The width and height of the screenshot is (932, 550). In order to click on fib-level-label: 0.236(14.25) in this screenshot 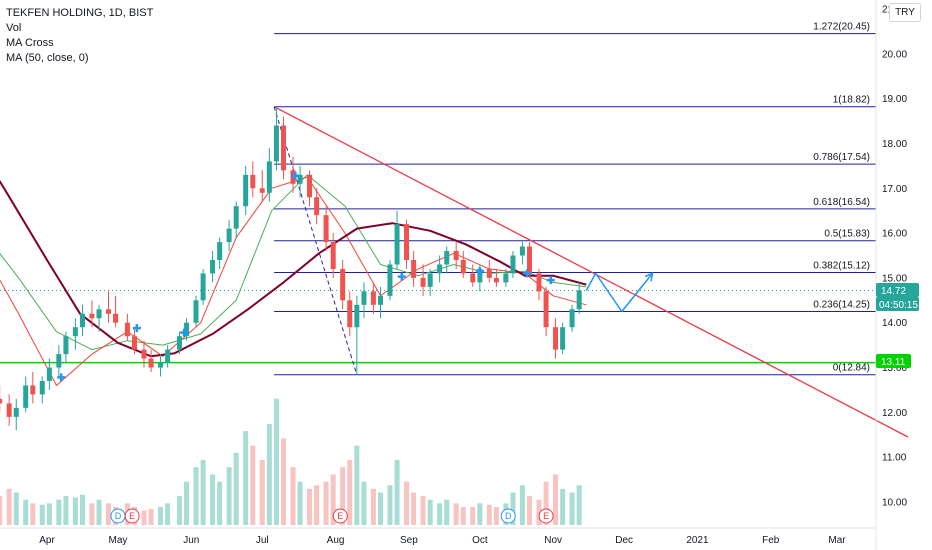, I will do `click(841, 305)`.